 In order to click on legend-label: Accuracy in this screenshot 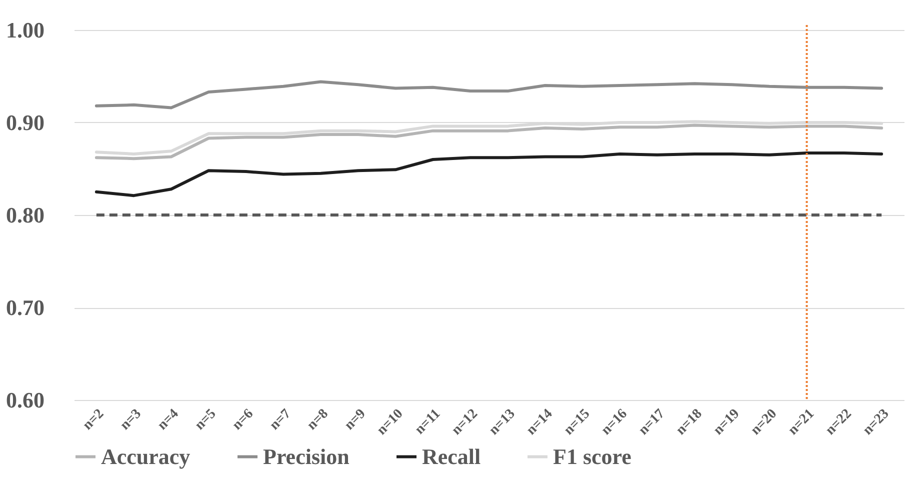, I will do `click(145, 456)`.